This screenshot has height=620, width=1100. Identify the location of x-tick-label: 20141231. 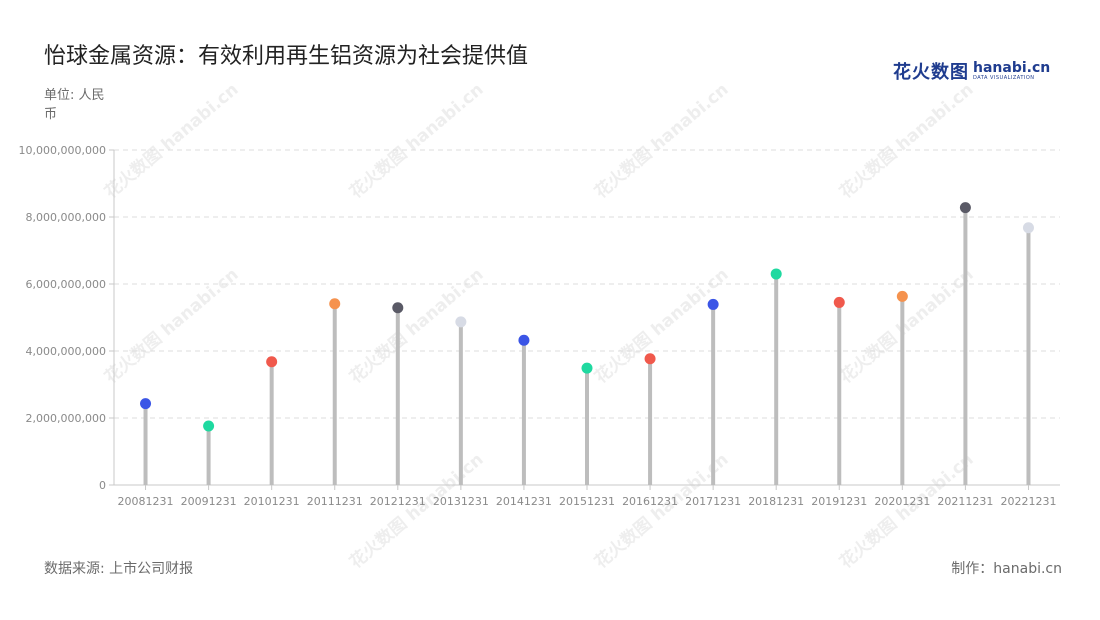
(524, 501).